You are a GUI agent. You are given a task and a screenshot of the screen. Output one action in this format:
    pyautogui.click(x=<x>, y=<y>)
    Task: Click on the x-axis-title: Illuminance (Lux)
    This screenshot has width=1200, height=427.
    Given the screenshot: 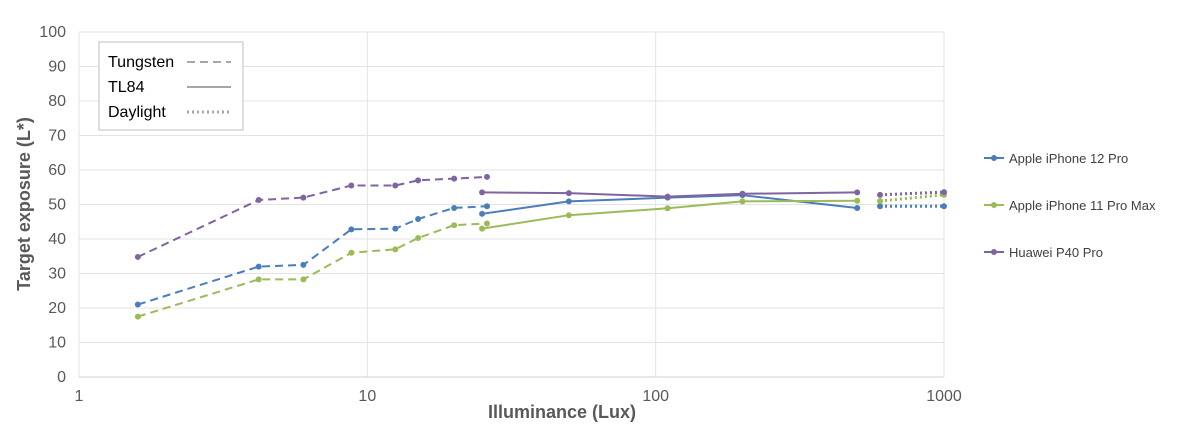 What is the action you would take?
    pyautogui.click(x=562, y=412)
    